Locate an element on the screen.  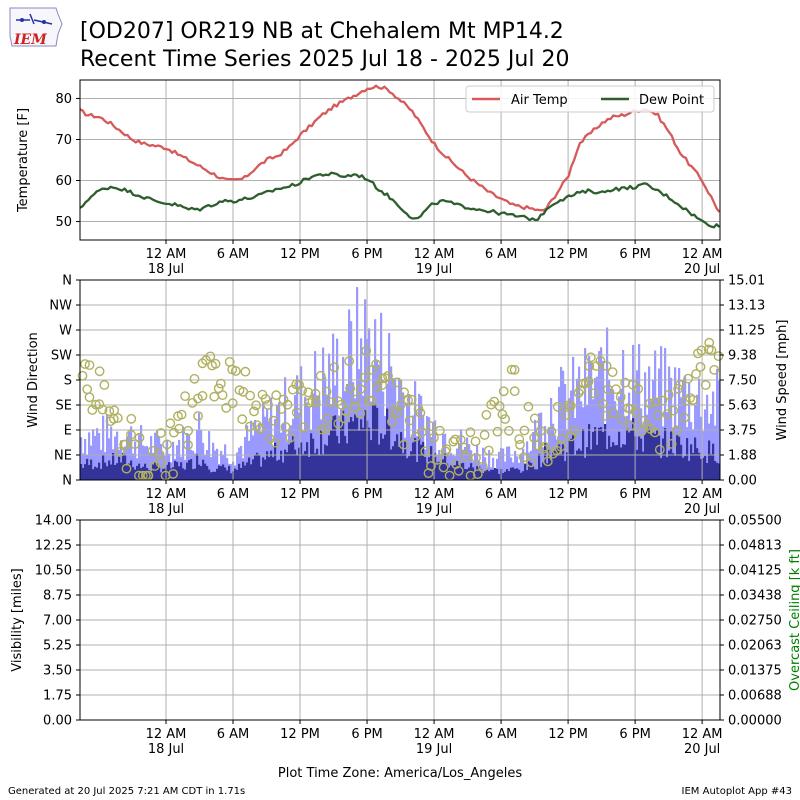
app-note: IEM Autoplot App #43 is located at coordinates (737, 791).